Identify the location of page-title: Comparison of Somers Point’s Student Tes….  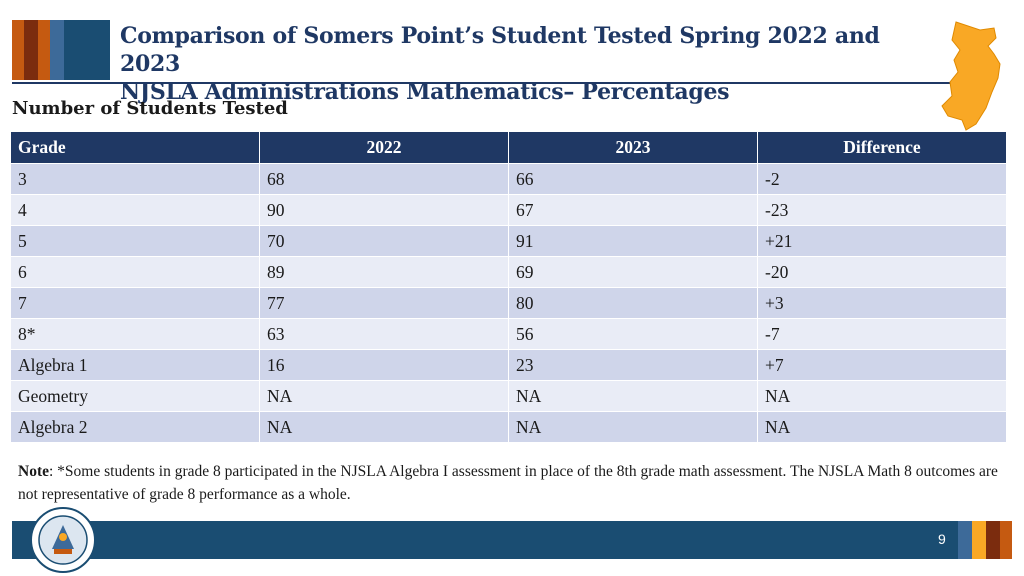
(530, 64).